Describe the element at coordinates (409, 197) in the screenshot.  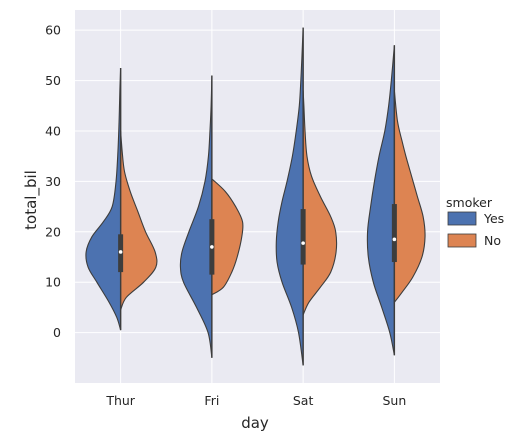
I see `violin-half-no-sun` at that location.